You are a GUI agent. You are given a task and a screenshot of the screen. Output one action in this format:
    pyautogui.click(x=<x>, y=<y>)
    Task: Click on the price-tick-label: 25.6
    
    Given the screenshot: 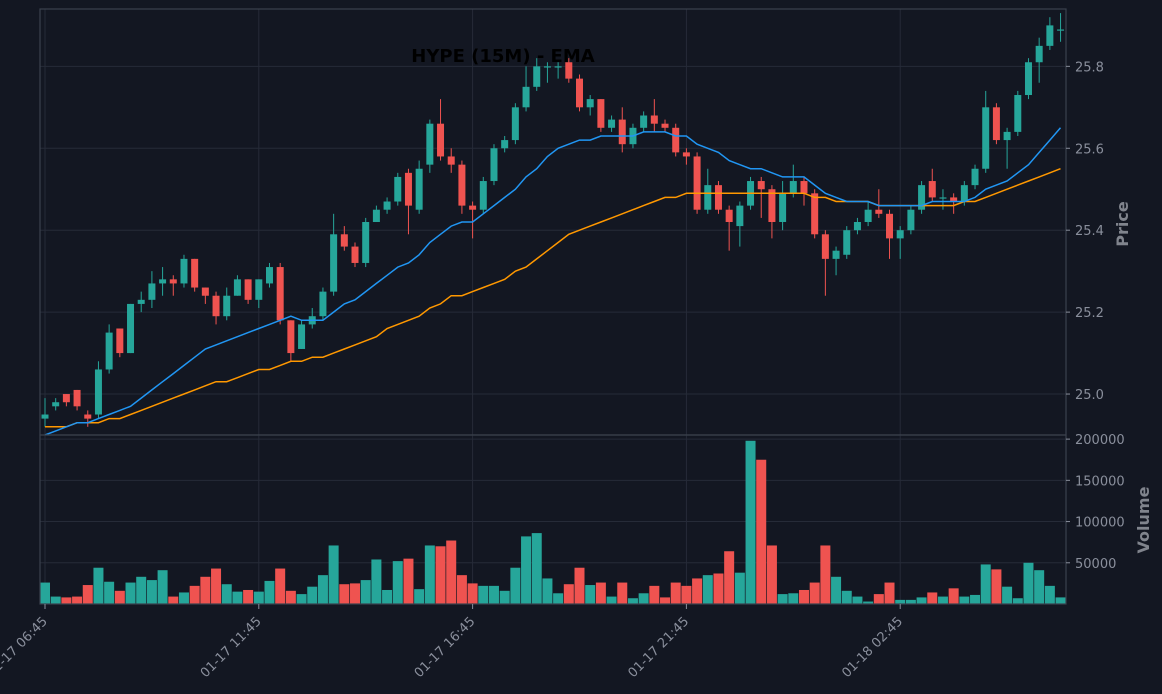 What is the action you would take?
    pyautogui.click(x=1089, y=149)
    